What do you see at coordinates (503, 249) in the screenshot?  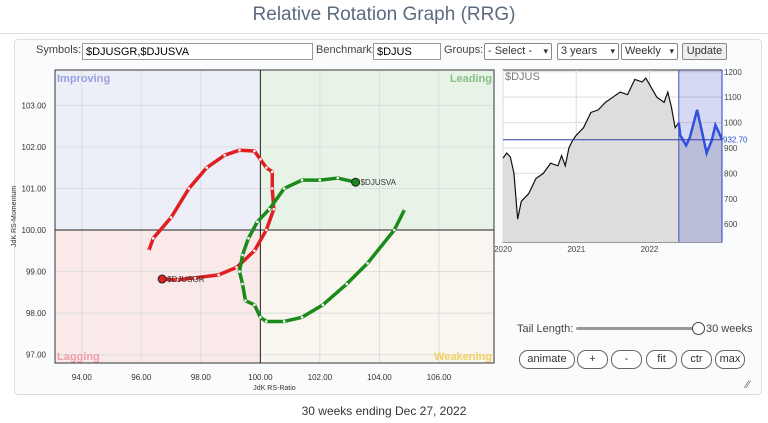 I see `x-tick-label: 2020` at bounding box center [503, 249].